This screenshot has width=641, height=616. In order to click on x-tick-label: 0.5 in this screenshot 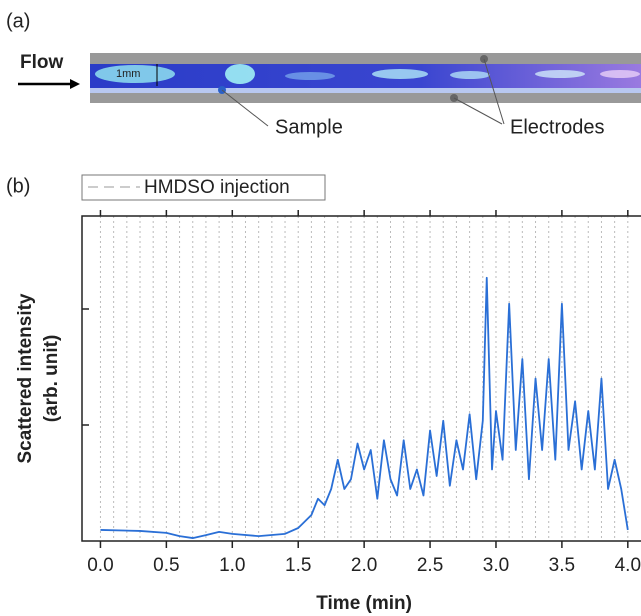, I will do `click(166, 565)`.